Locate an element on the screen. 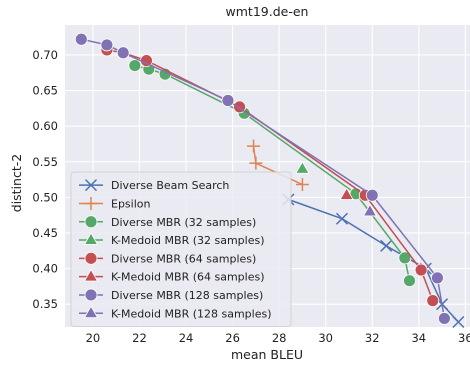 Image resolution: width=470 pixels, height=367 pixels. y-axis-ticks: 0.35 0.40 0.45 0.50 0.55 0.60 0.65 0.70 is located at coordinates (45, 179).